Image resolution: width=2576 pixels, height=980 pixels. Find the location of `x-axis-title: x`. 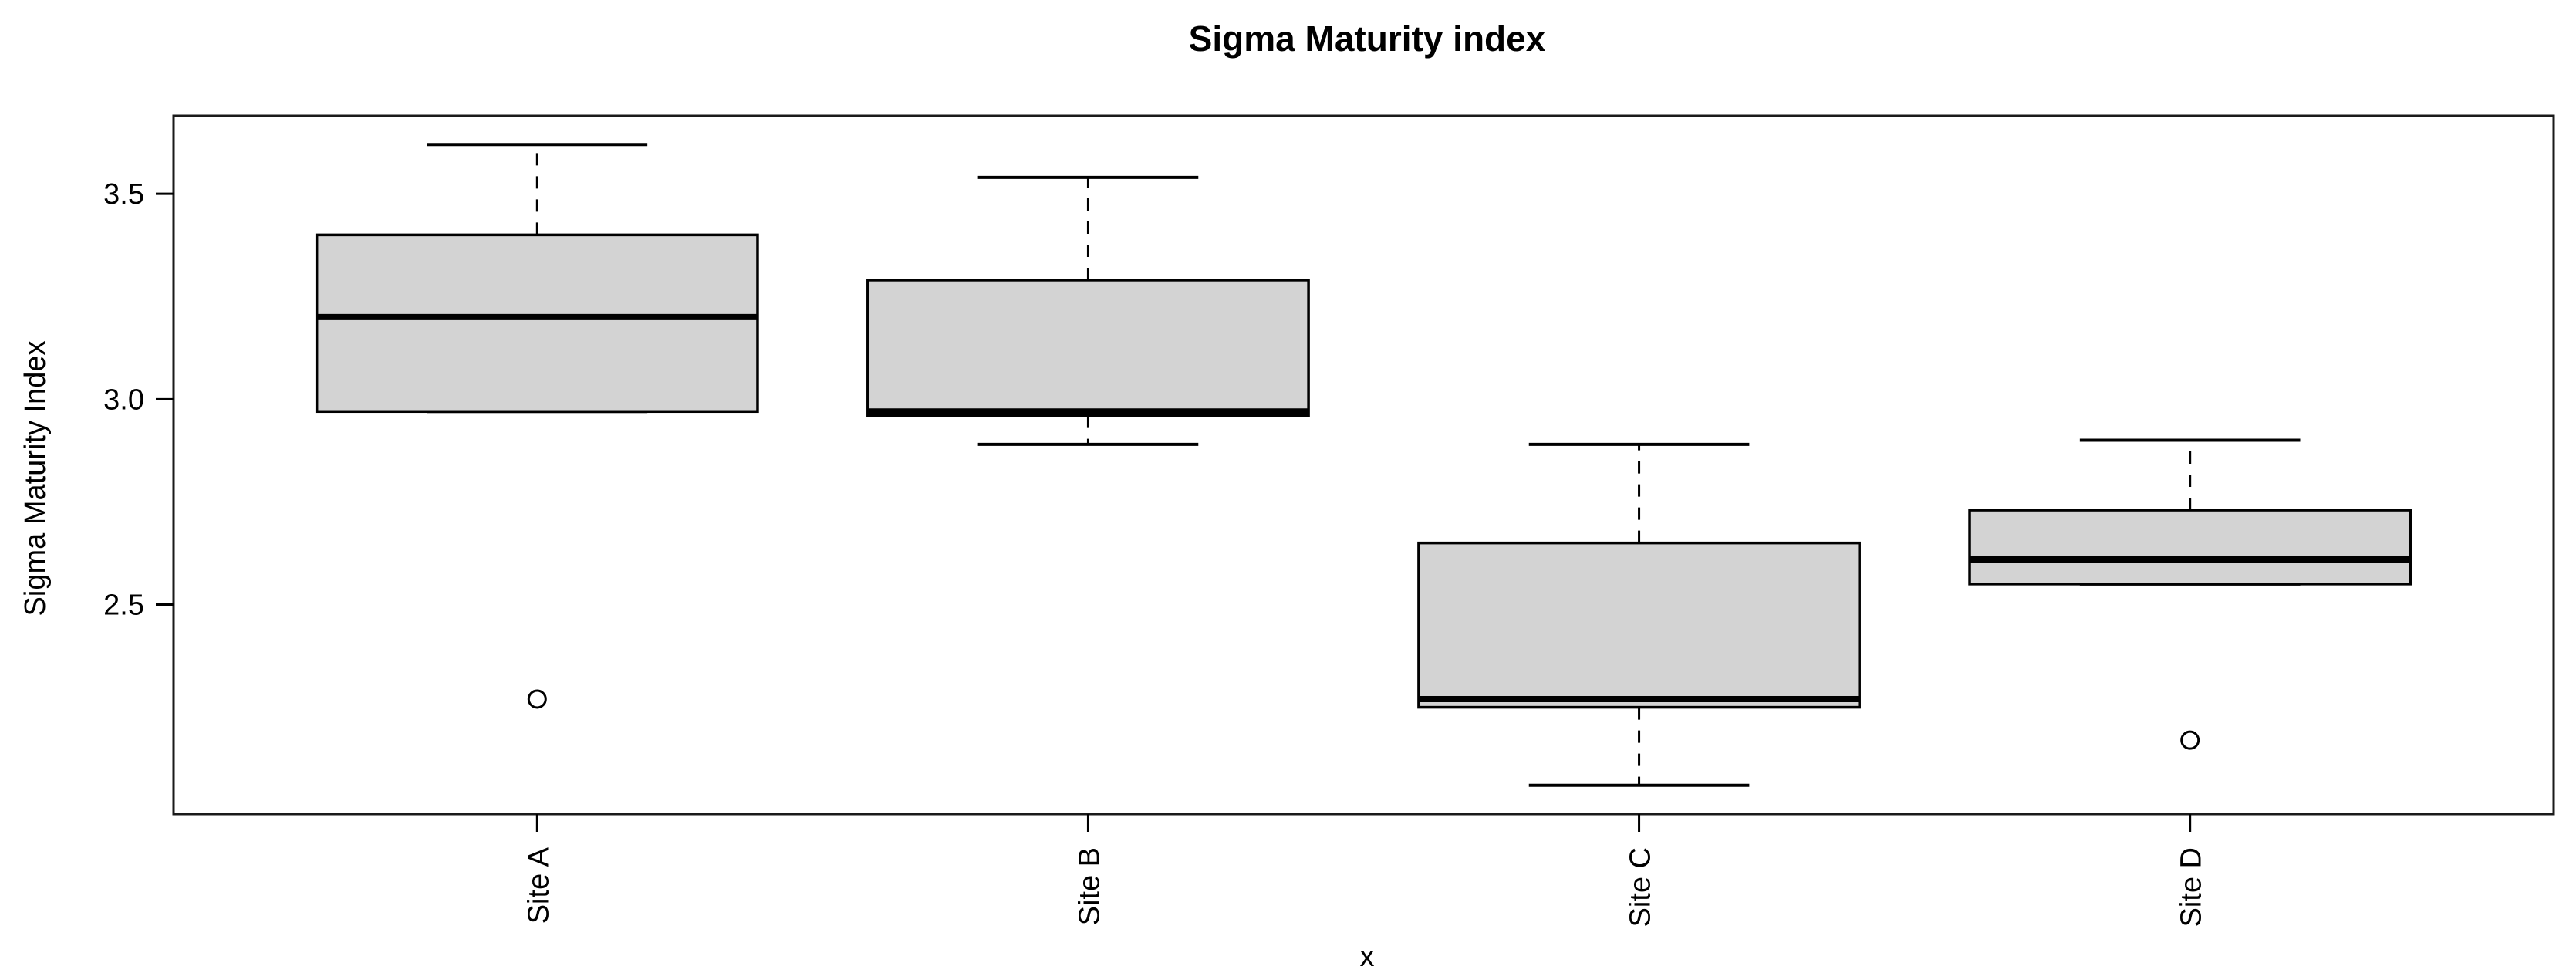

x-axis-title: x is located at coordinates (1368, 957).